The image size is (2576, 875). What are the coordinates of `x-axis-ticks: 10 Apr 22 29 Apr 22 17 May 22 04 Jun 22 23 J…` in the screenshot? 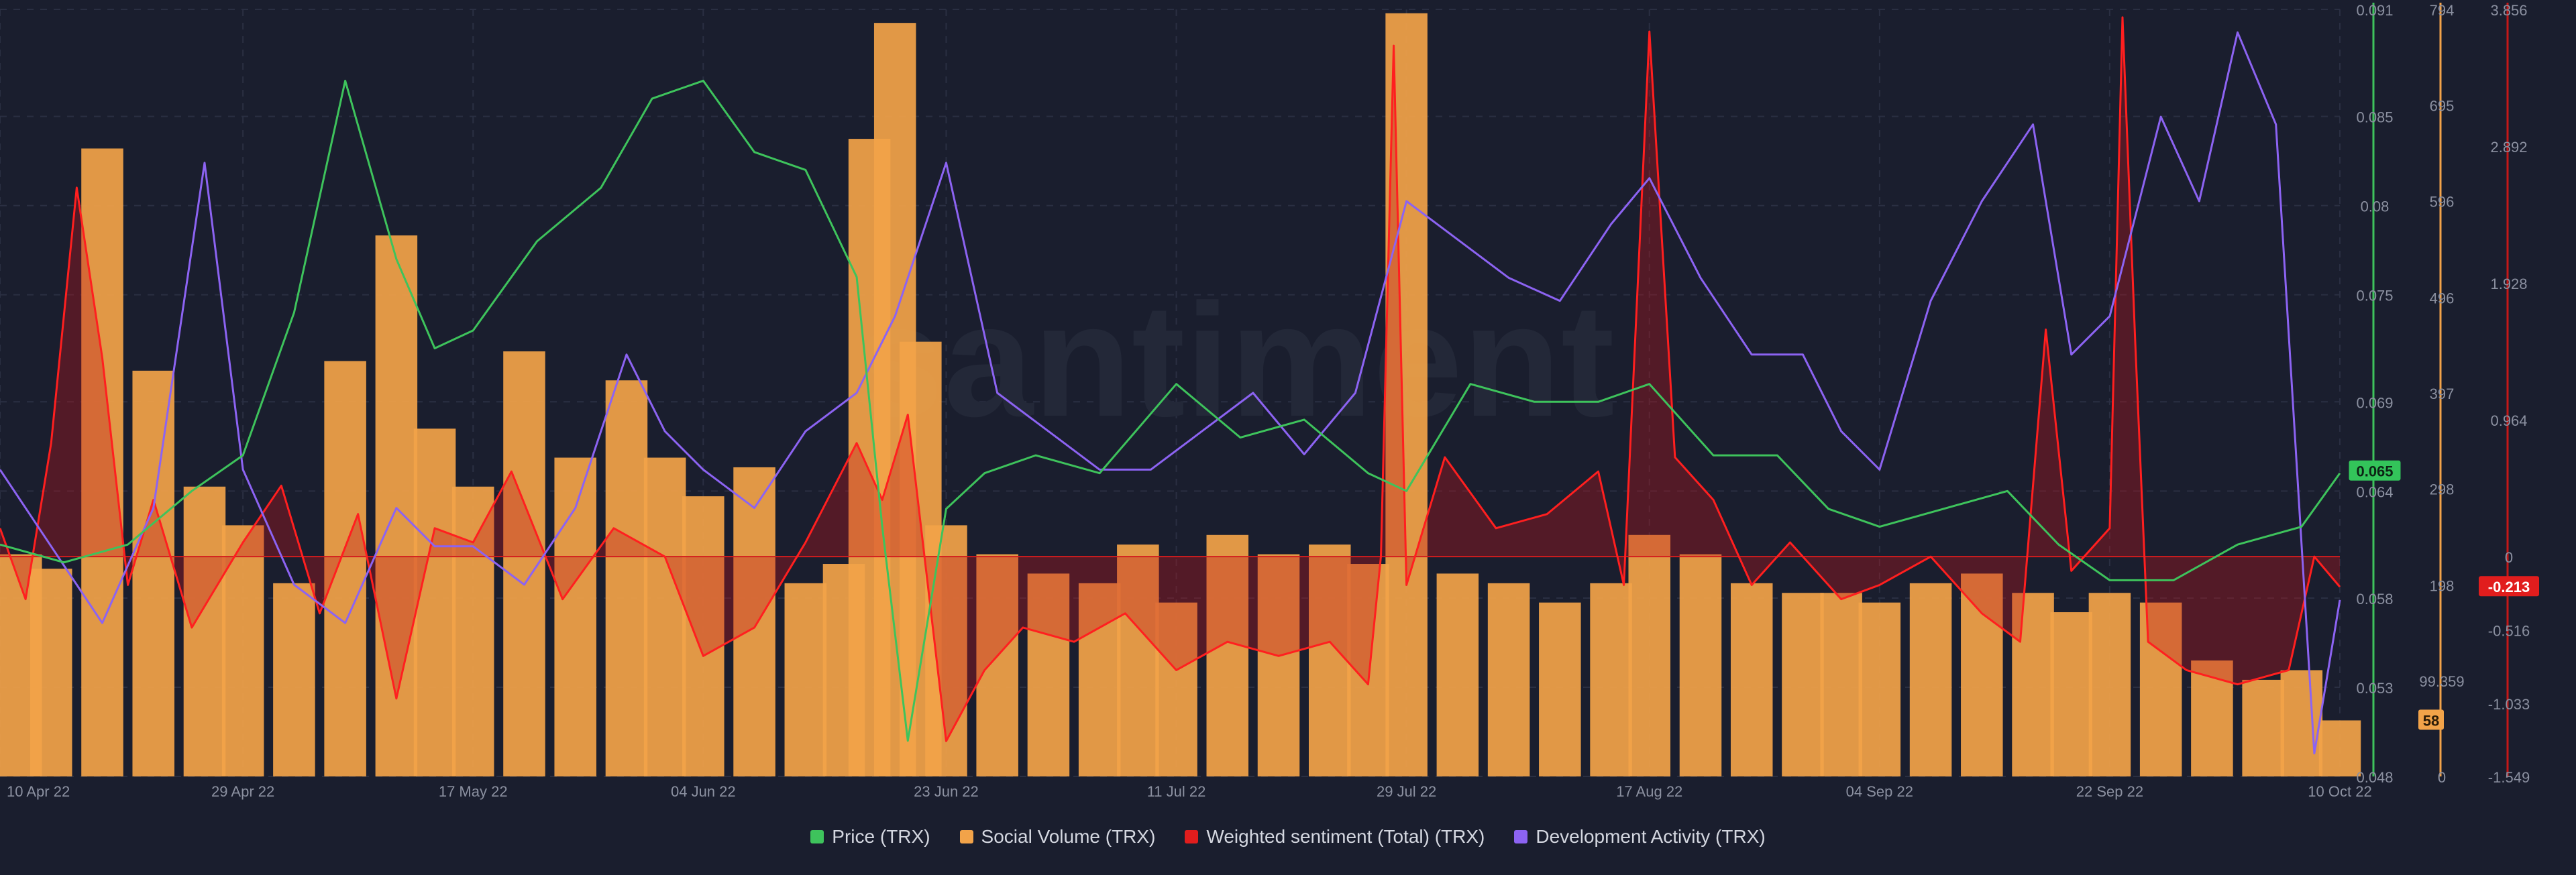 It's located at (1189, 791).